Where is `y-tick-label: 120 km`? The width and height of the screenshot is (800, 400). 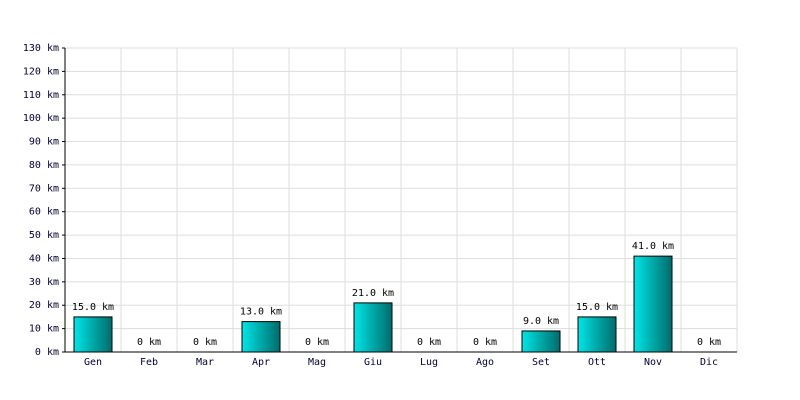 y-tick-label: 120 km is located at coordinates (41, 71).